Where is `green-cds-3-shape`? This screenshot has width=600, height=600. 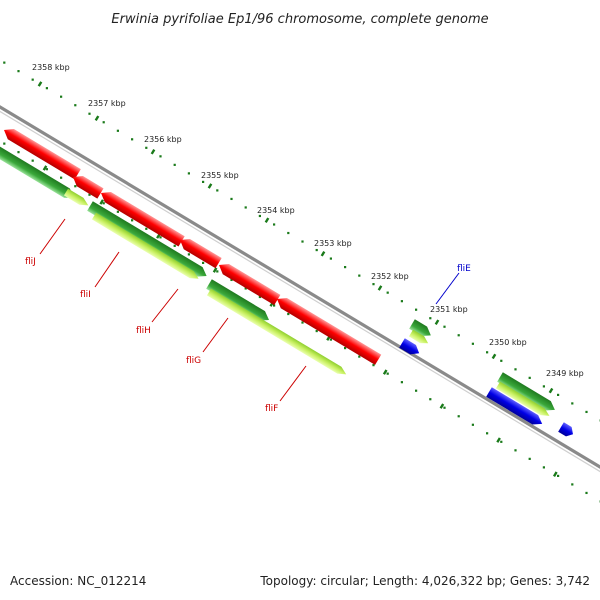 green-cds-3-shape is located at coordinates (238, 300).